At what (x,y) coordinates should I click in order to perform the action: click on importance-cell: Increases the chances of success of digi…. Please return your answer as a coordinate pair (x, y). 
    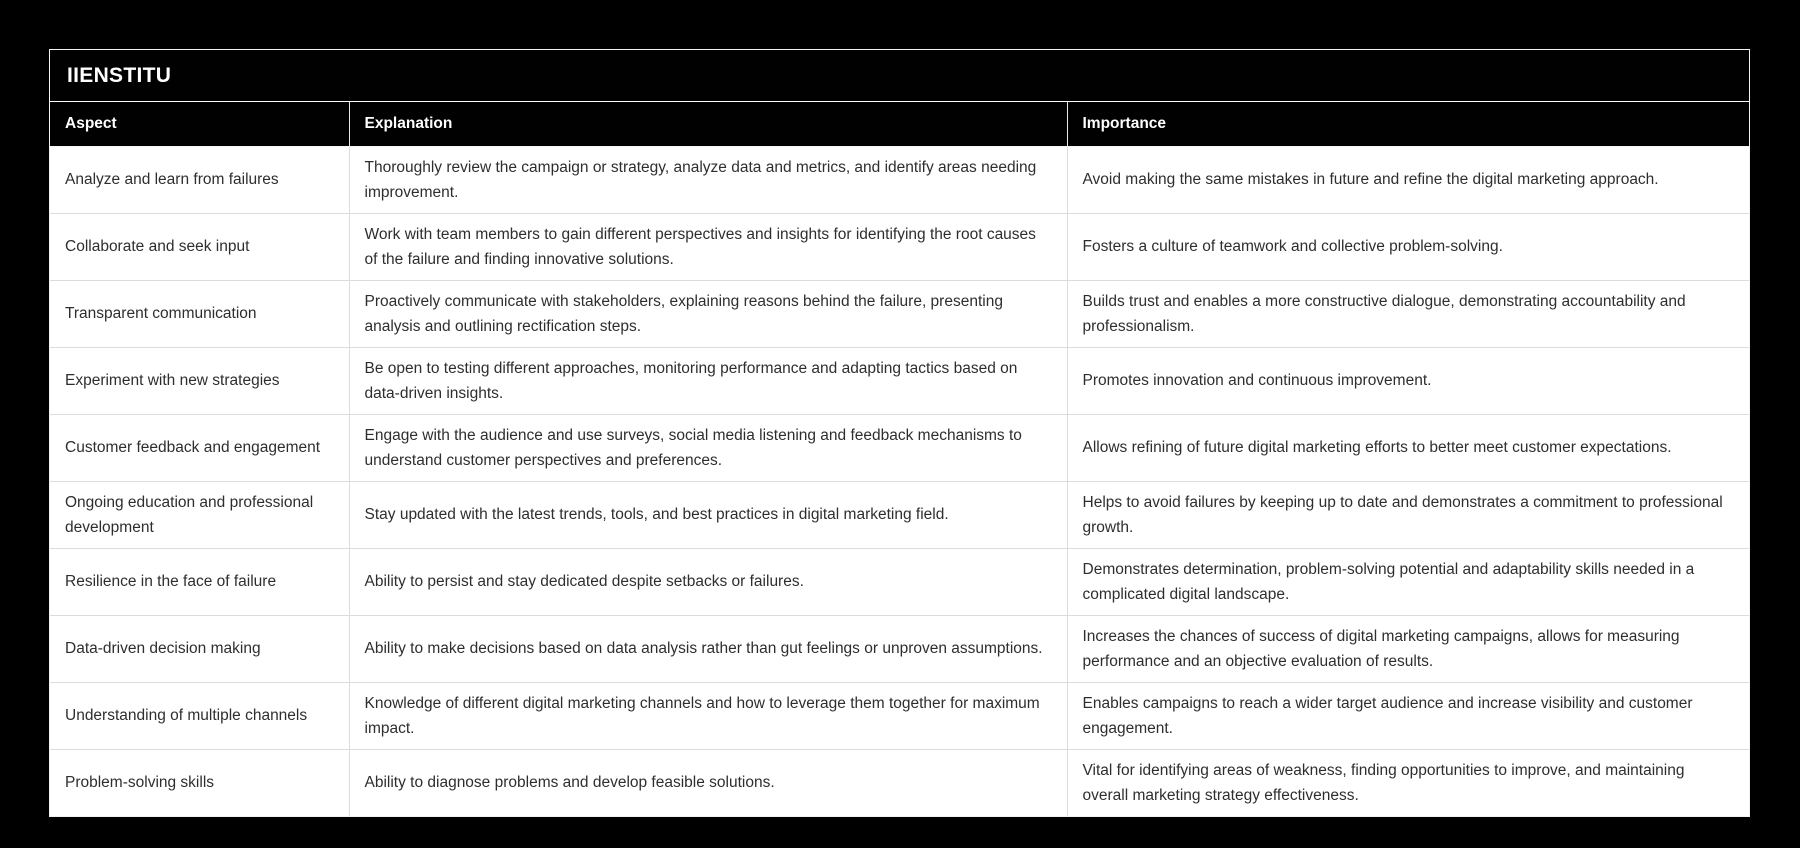
    Looking at the image, I should click on (1408, 649).